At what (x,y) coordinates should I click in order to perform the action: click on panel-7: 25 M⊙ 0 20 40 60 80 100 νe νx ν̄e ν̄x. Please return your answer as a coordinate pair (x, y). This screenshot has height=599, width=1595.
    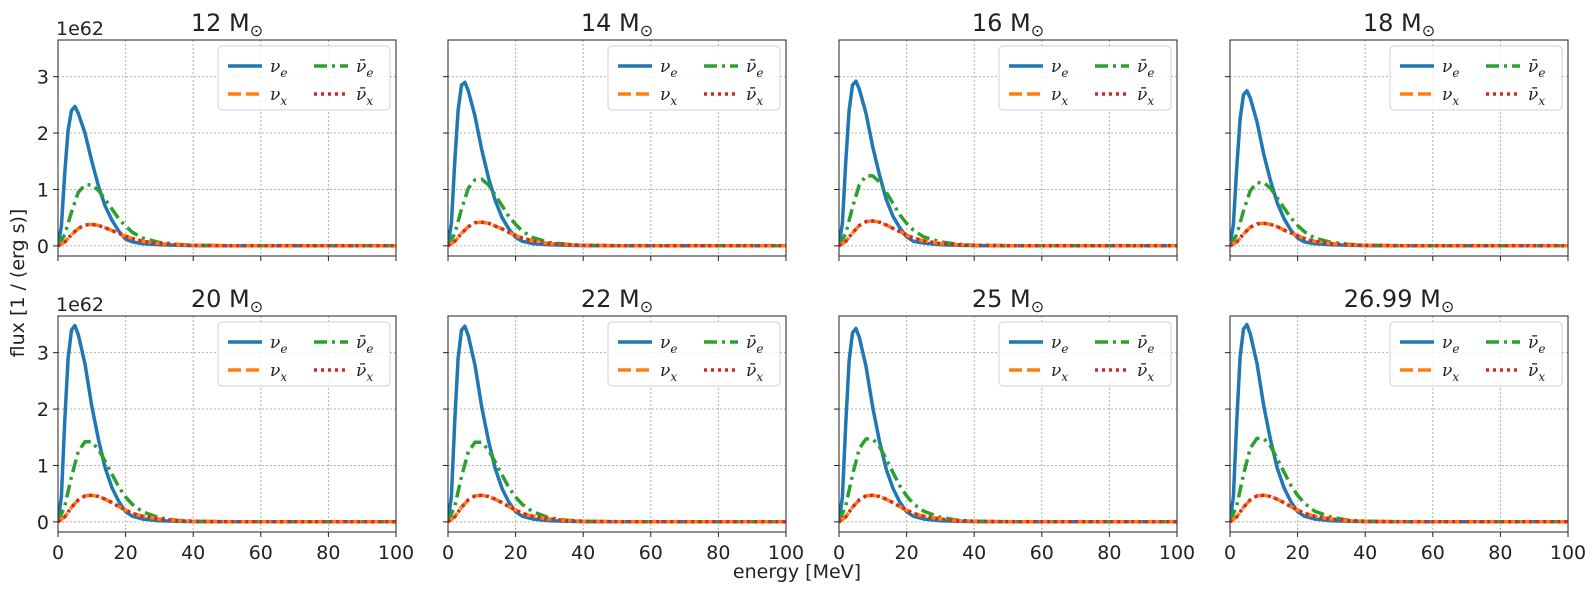
    Looking at the image, I should click on (1014, 424).